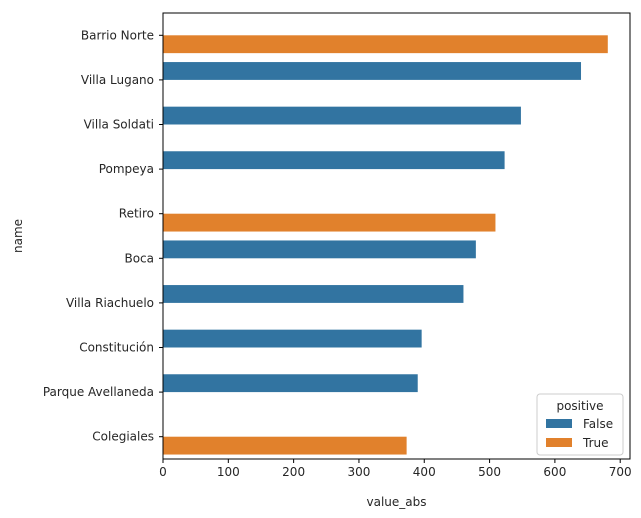 The height and width of the screenshot is (518, 641). What do you see at coordinates (285, 445) in the screenshot?
I see `bar-colegiales-true` at bounding box center [285, 445].